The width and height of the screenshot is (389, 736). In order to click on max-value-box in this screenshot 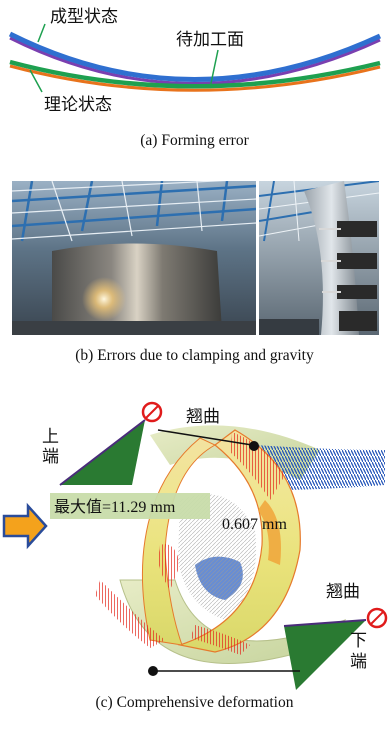, I will do `click(130, 506)`.